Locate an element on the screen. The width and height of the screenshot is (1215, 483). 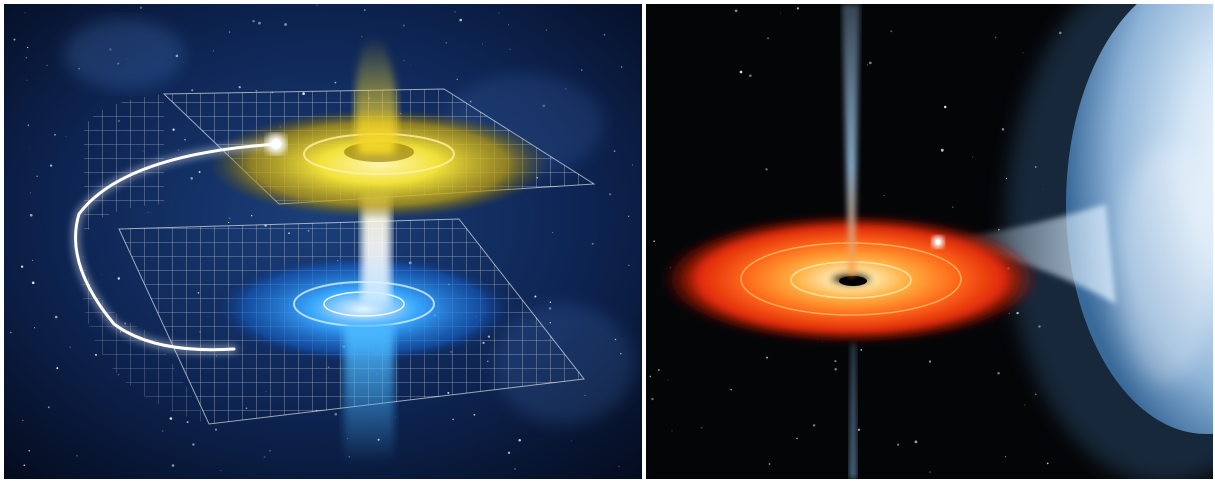
curved-grid-wall is located at coordinates (145, 259).